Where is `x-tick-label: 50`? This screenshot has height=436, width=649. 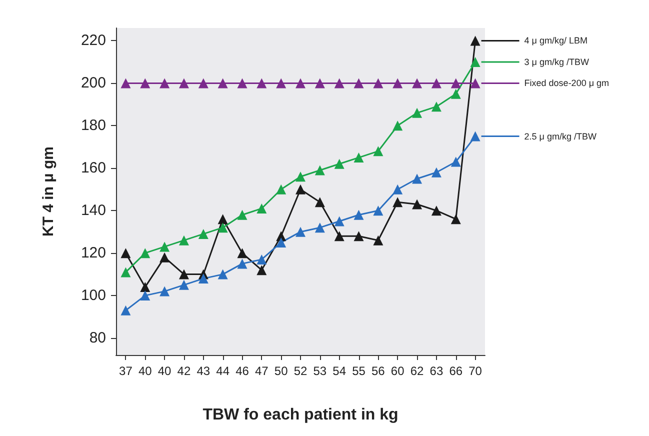 x-tick-label: 50 is located at coordinates (281, 371).